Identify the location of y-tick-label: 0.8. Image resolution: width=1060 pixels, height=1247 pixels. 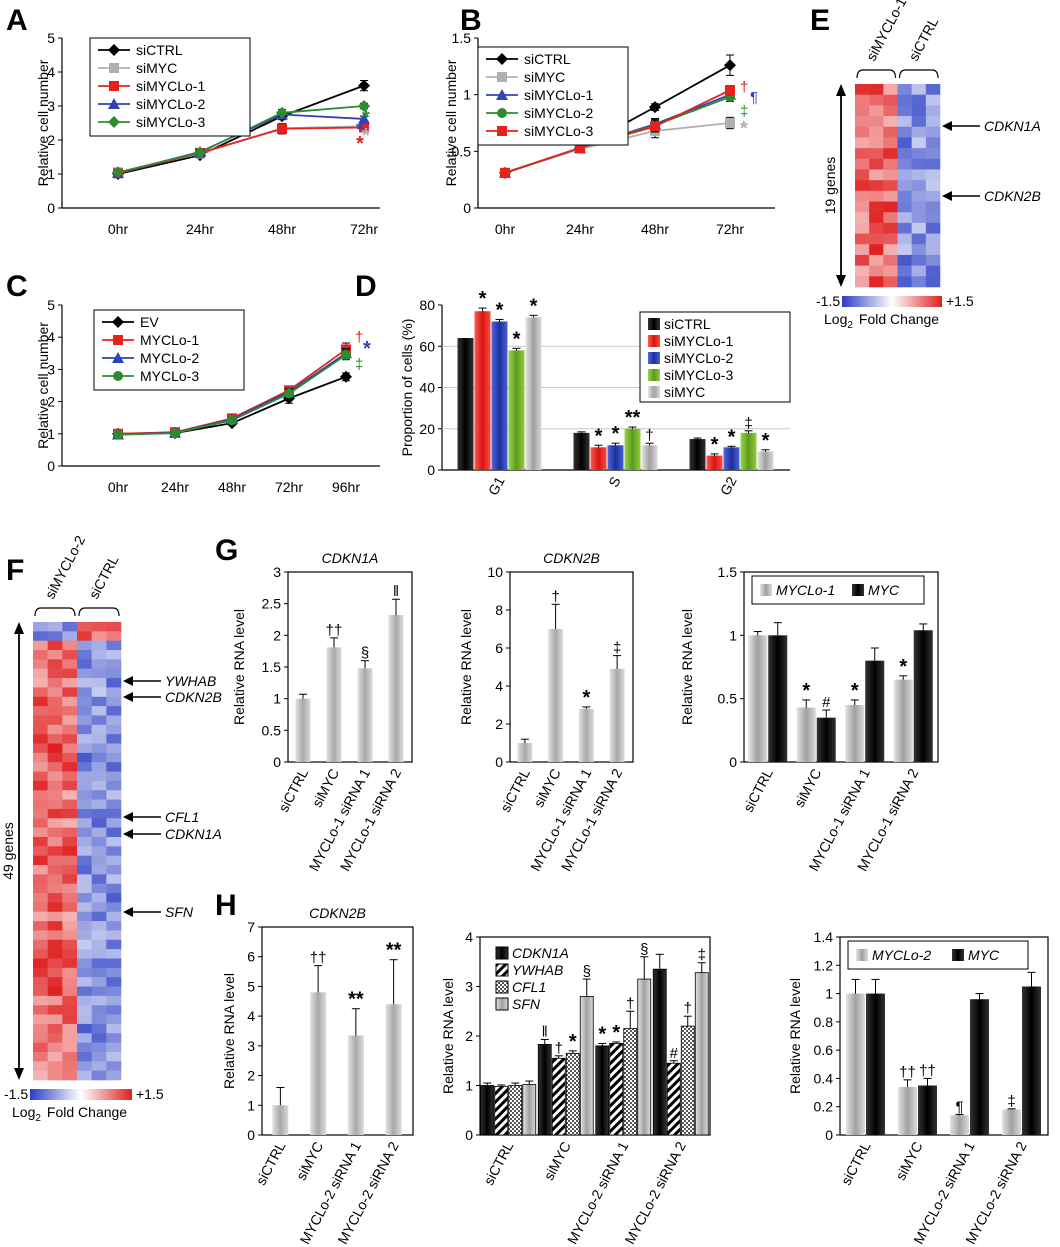
(824, 1022).